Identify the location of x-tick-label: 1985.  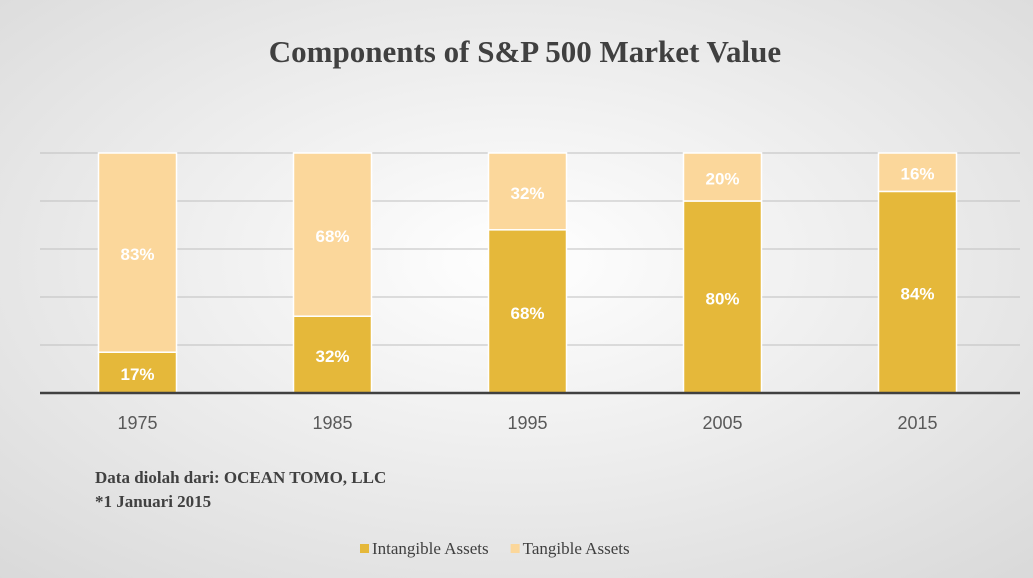
(332, 423).